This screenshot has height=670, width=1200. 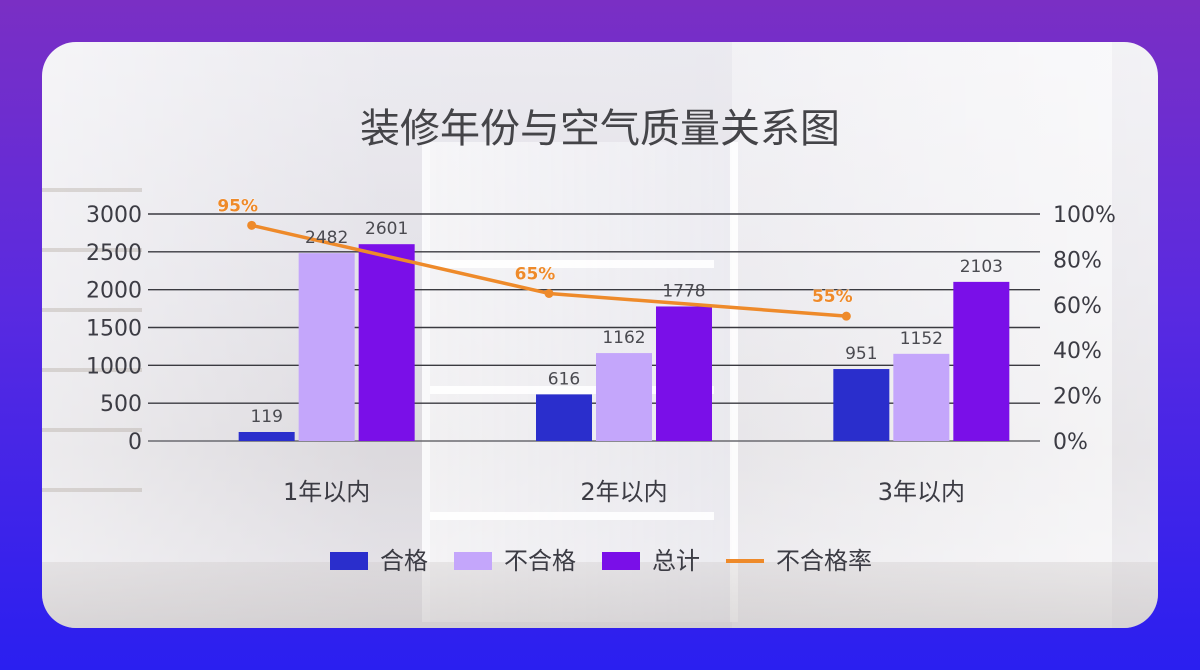 I want to click on y-left-tick-label: 2000, so click(x=114, y=291).